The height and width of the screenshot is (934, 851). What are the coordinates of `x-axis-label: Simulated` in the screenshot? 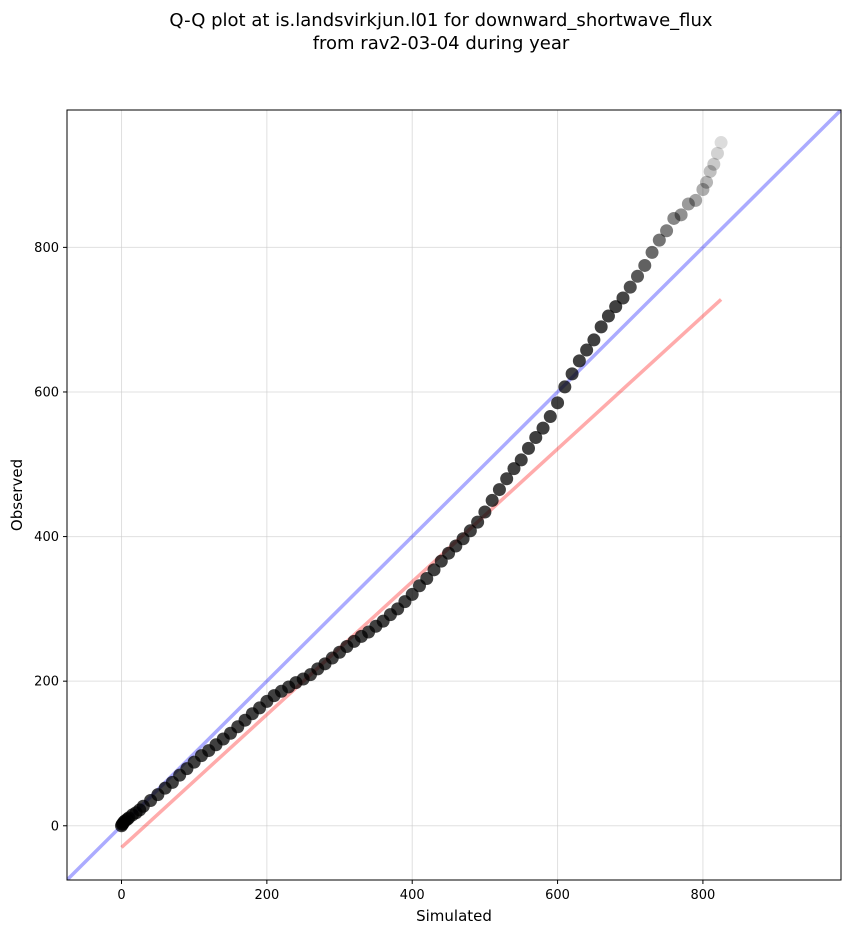 It's located at (454, 916).